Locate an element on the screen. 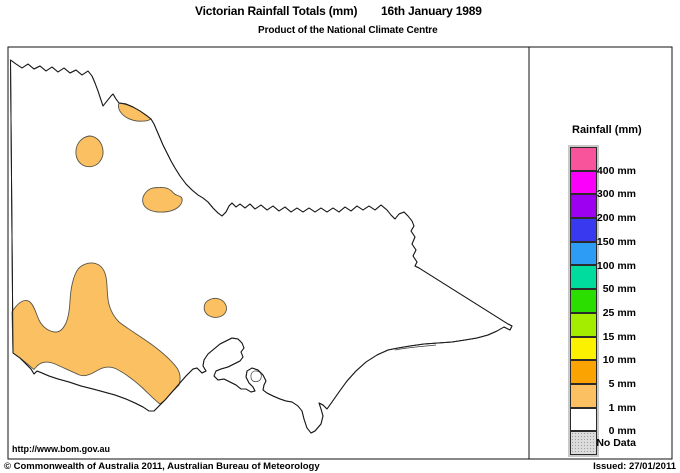  legend-swatch-10-mm is located at coordinates (583, 348).